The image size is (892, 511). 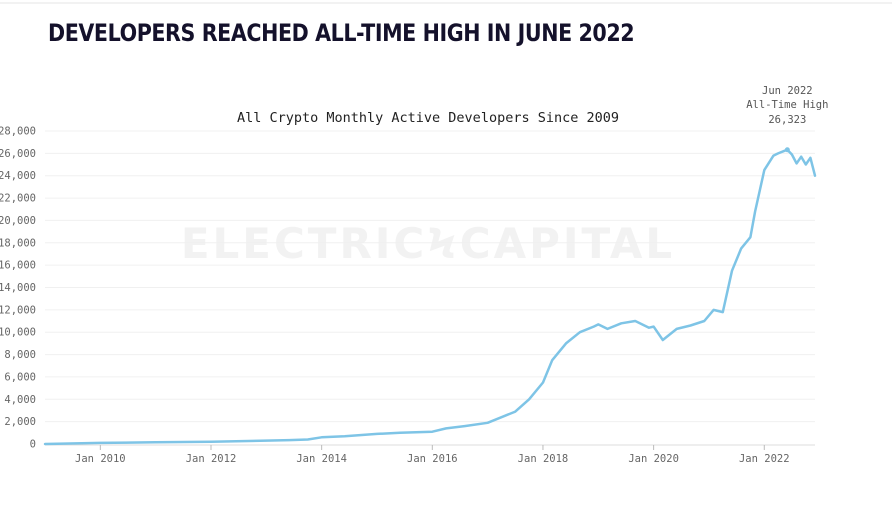 What do you see at coordinates (33, 445) in the screenshot?
I see `y-tick-label: 0` at bounding box center [33, 445].